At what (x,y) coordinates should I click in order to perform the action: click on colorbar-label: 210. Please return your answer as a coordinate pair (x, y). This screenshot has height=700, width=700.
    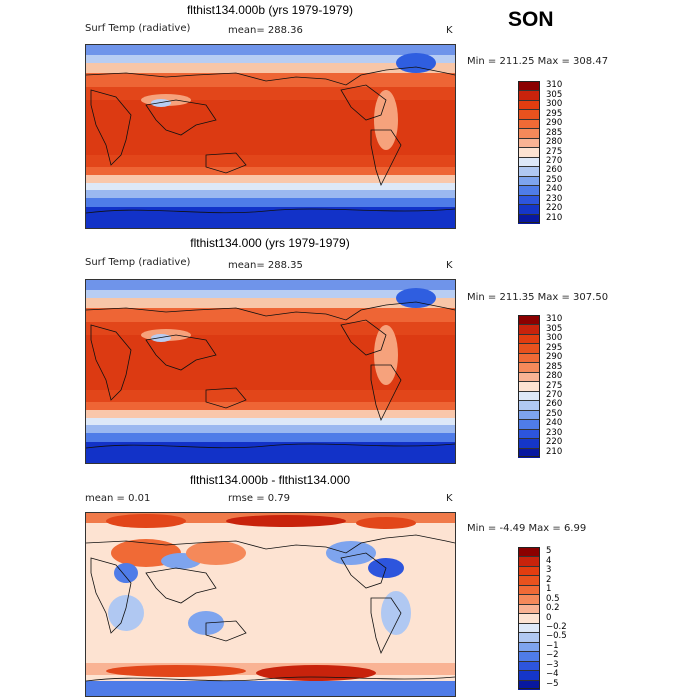
    Looking at the image, I should click on (554, 217).